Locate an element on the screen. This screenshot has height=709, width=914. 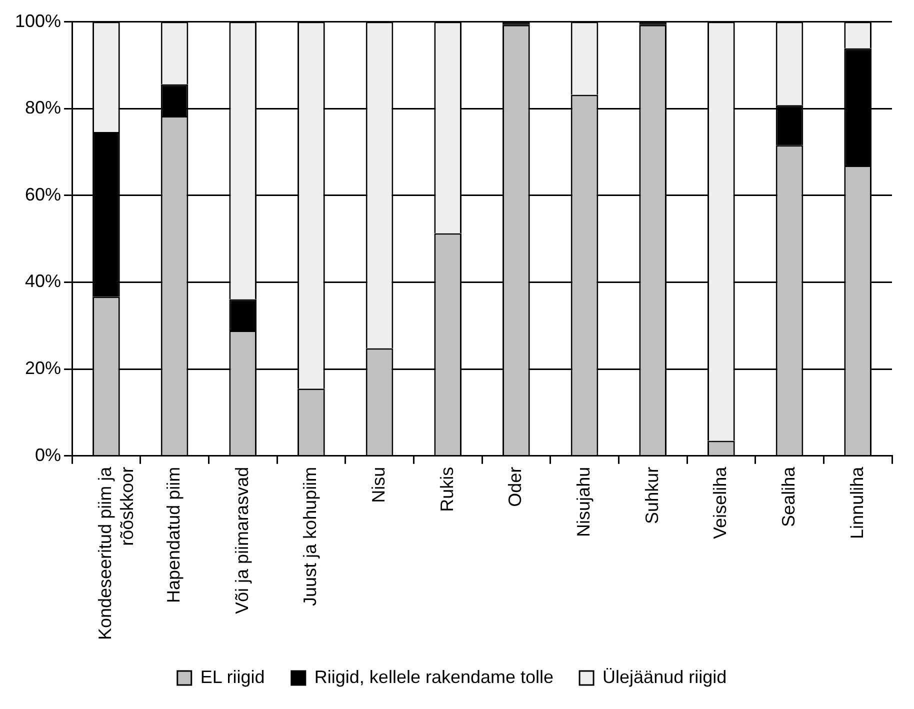
y-tick-label: 20% is located at coordinates (43, 368).